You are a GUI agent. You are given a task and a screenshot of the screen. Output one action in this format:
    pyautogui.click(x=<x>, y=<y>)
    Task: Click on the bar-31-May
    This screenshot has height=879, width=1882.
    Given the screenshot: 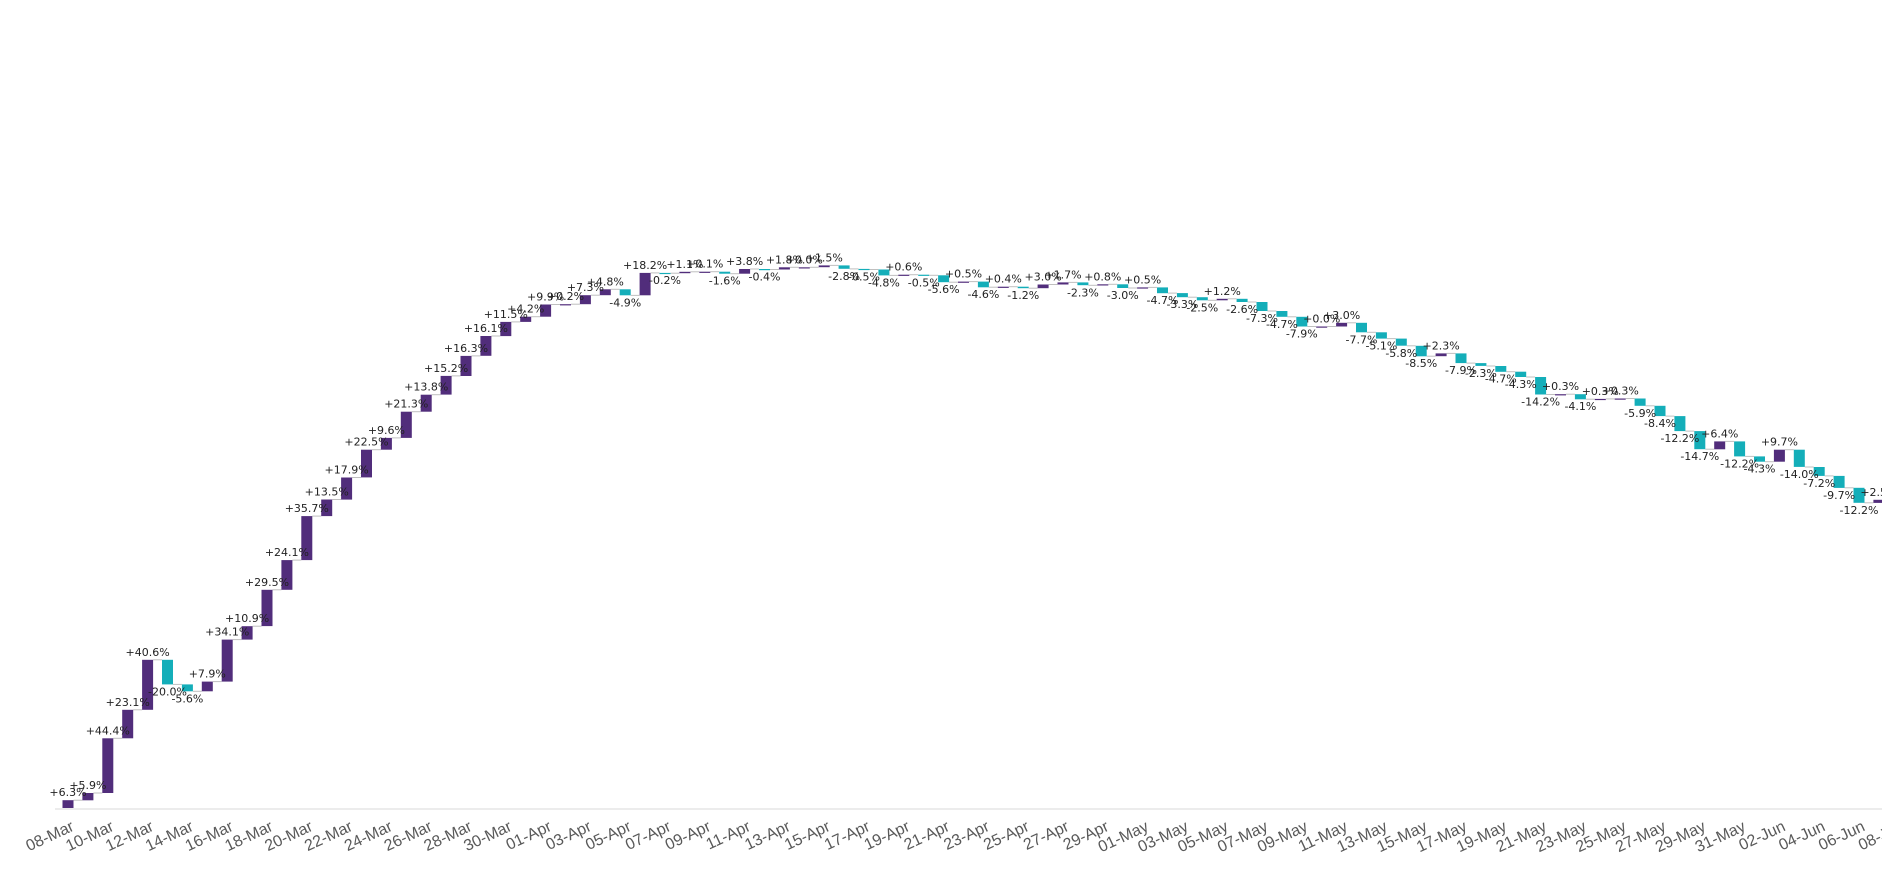 What is the action you would take?
    pyautogui.click(x=1740, y=449)
    